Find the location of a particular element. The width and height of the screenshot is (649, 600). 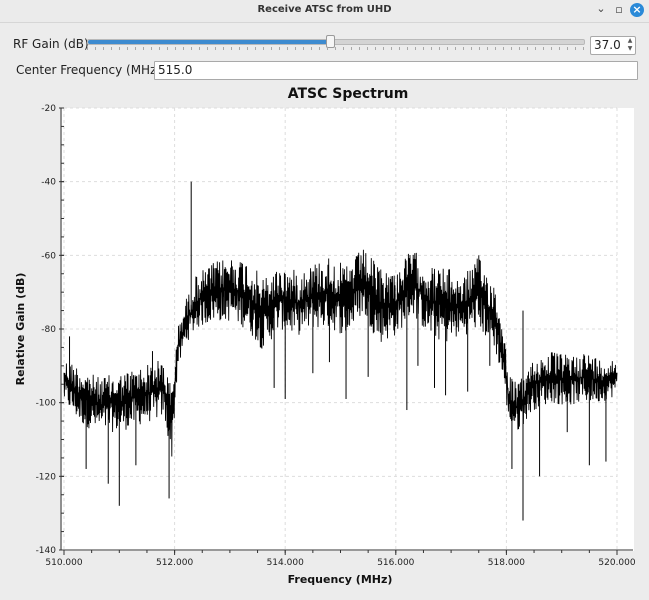

y-tick-label: -80 is located at coordinates (48, 330).